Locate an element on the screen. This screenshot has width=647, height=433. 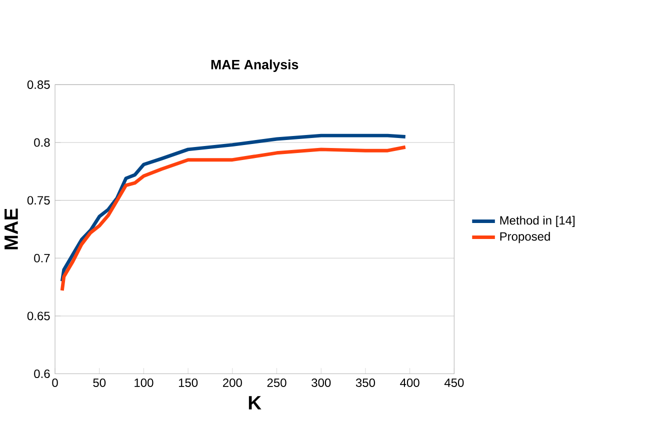
chart-title: MAE Analysis is located at coordinates (254, 66).